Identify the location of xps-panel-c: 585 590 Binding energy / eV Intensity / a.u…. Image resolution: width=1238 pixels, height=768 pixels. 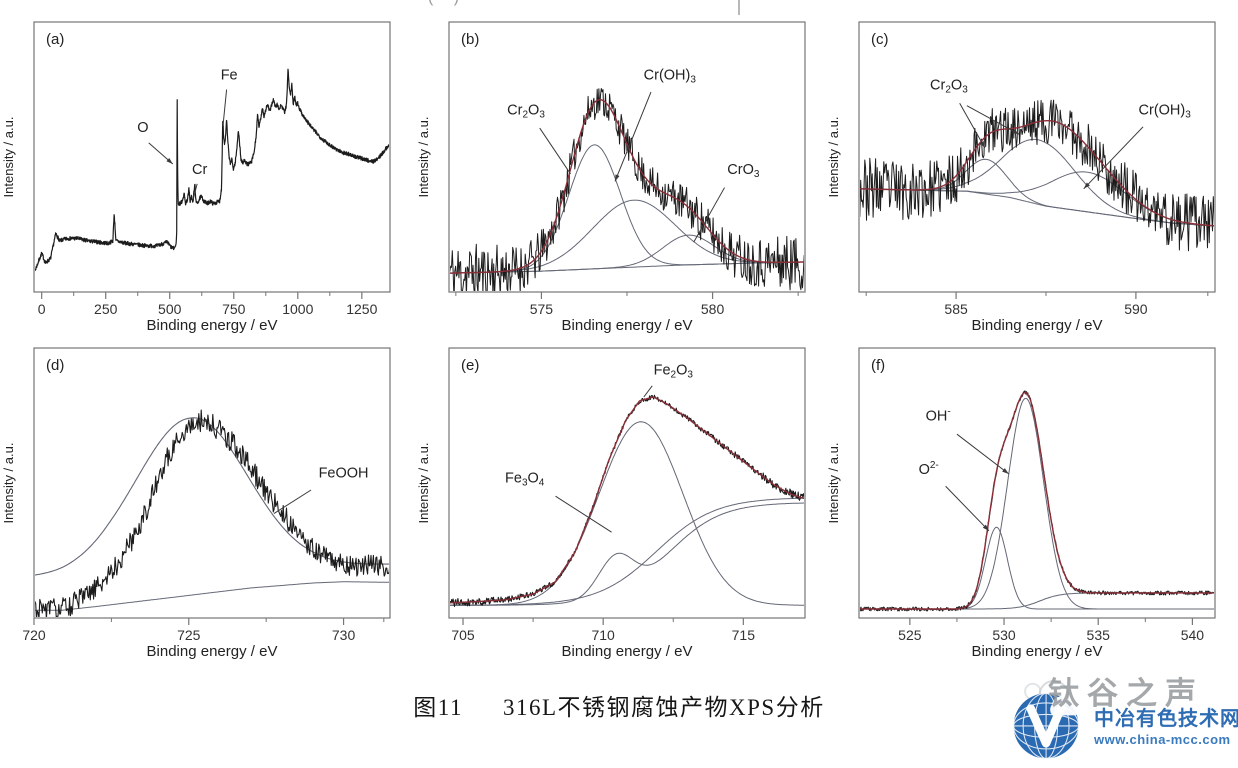
(1025, 173).